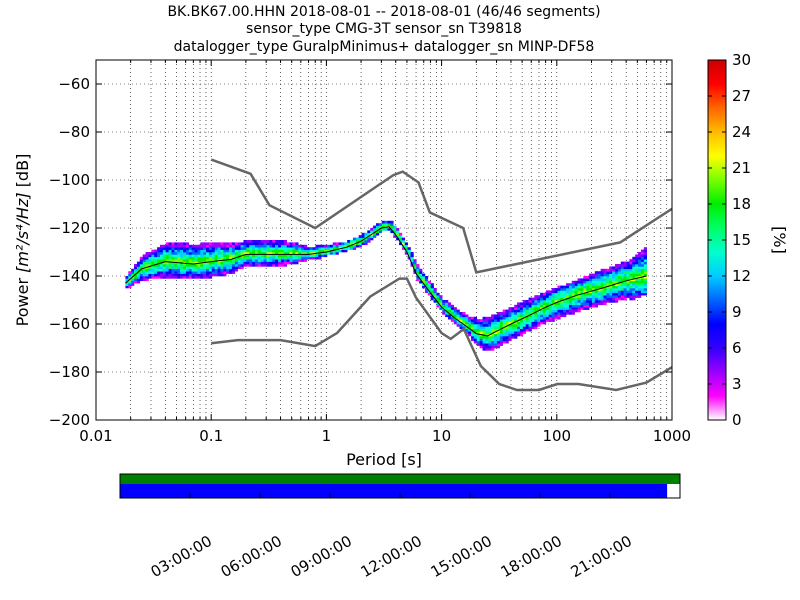 This screenshot has width=800, height=600. I want to click on x-tick-label: 0.01, so click(95, 436).